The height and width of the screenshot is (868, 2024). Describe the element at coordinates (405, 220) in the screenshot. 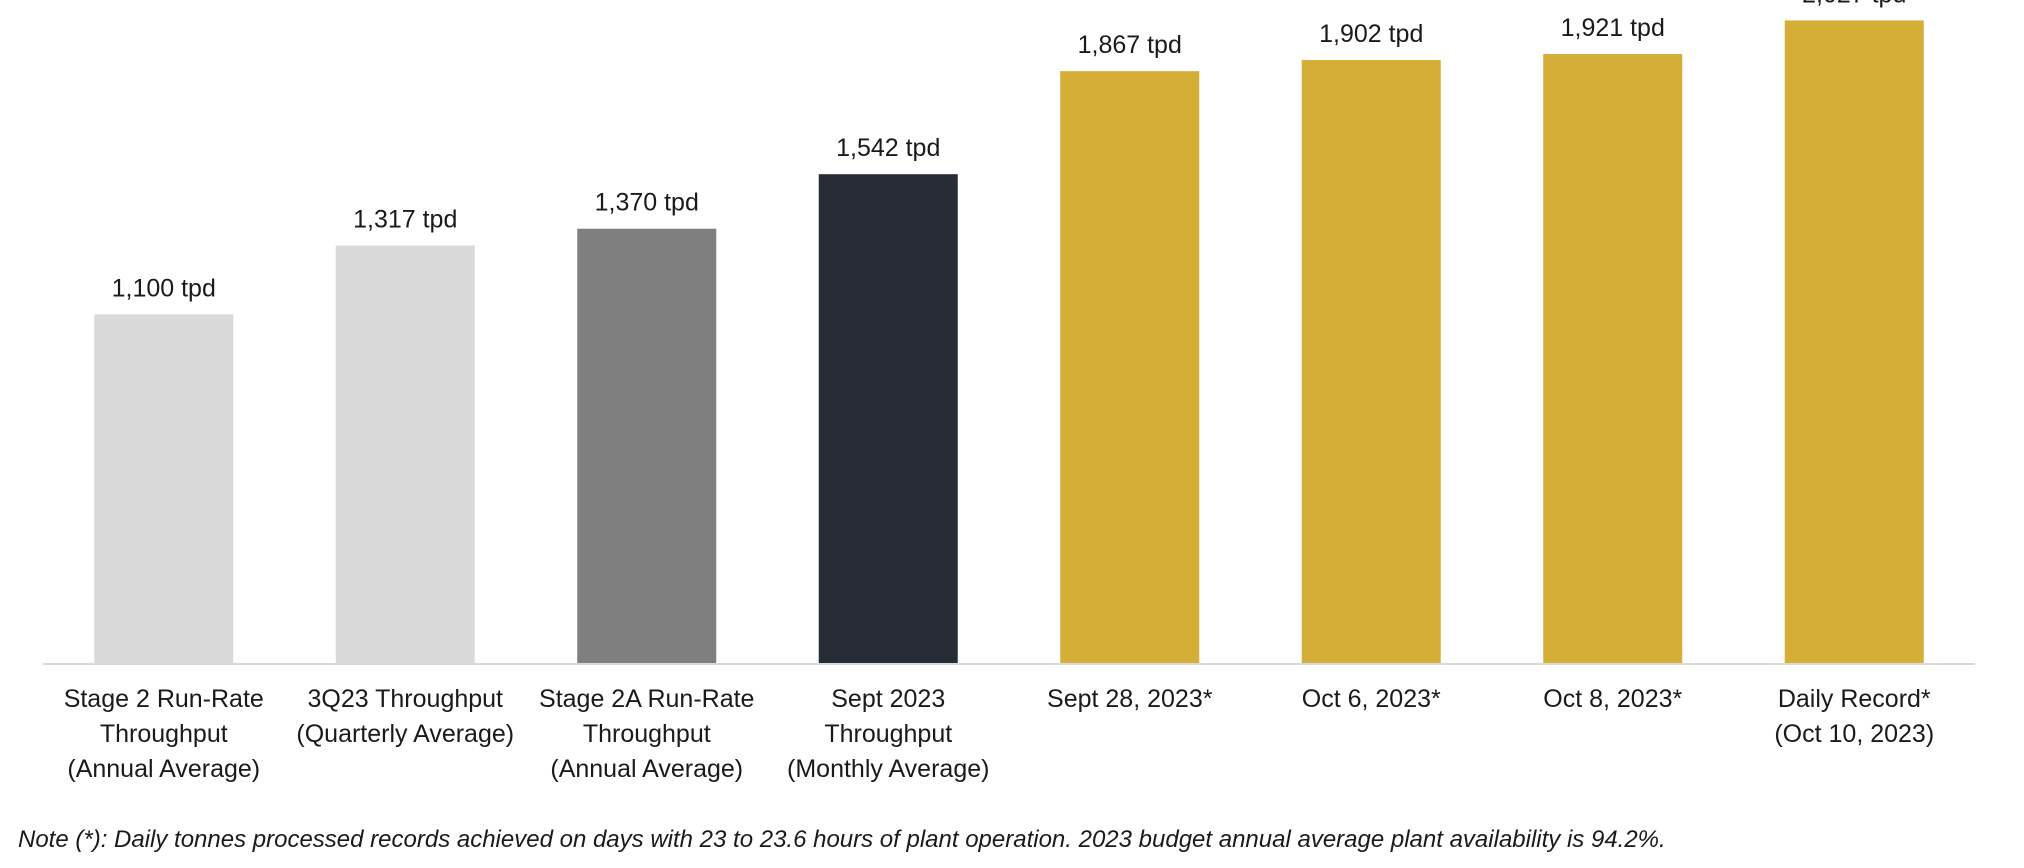

I see `bar-value-label: 1,317 tpd` at that location.